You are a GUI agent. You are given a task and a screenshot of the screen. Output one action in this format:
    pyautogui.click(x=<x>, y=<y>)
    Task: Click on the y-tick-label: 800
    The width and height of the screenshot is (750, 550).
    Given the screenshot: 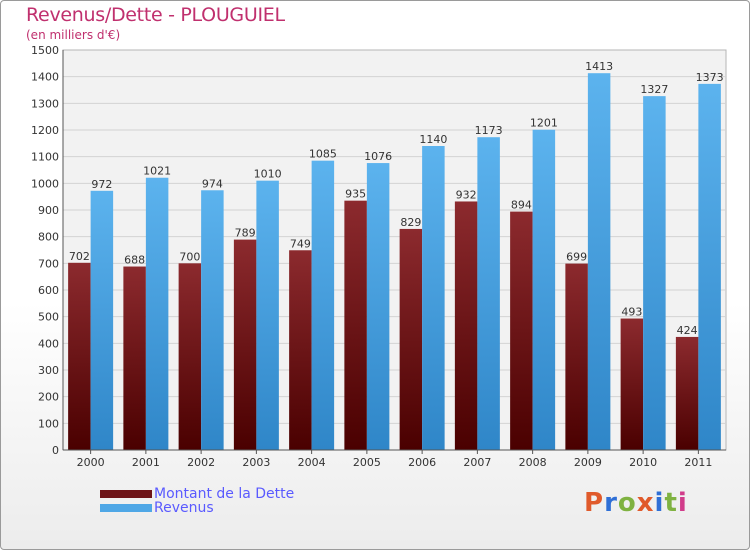 What is the action you would take?
    pyautogui.click(x=48, y=237)
    